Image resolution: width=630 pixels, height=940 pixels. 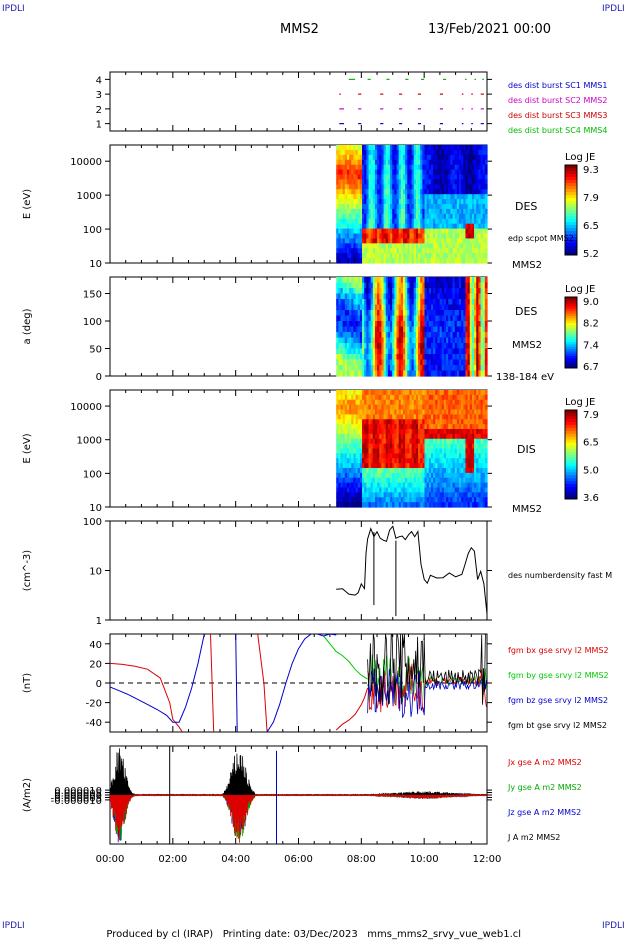 I want to click on des-pitch-panel-cells, so click(x=411, y=327).